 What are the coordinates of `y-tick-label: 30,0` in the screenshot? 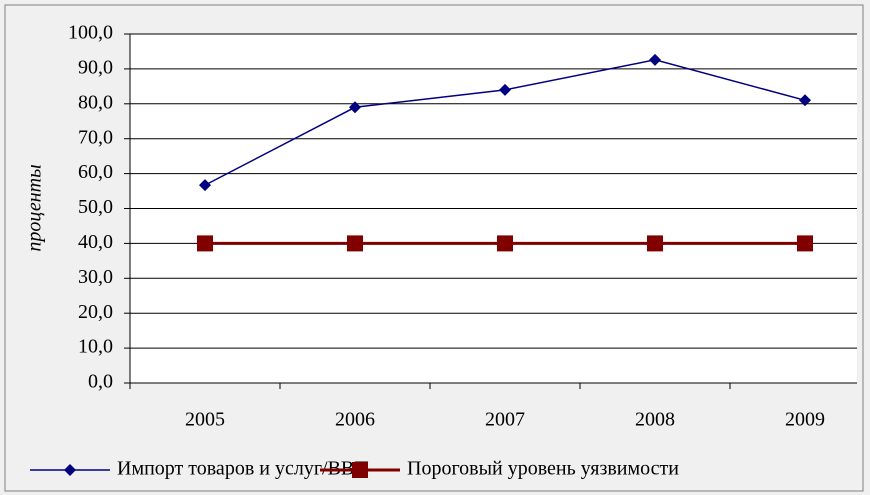 It's located at (95, 277).